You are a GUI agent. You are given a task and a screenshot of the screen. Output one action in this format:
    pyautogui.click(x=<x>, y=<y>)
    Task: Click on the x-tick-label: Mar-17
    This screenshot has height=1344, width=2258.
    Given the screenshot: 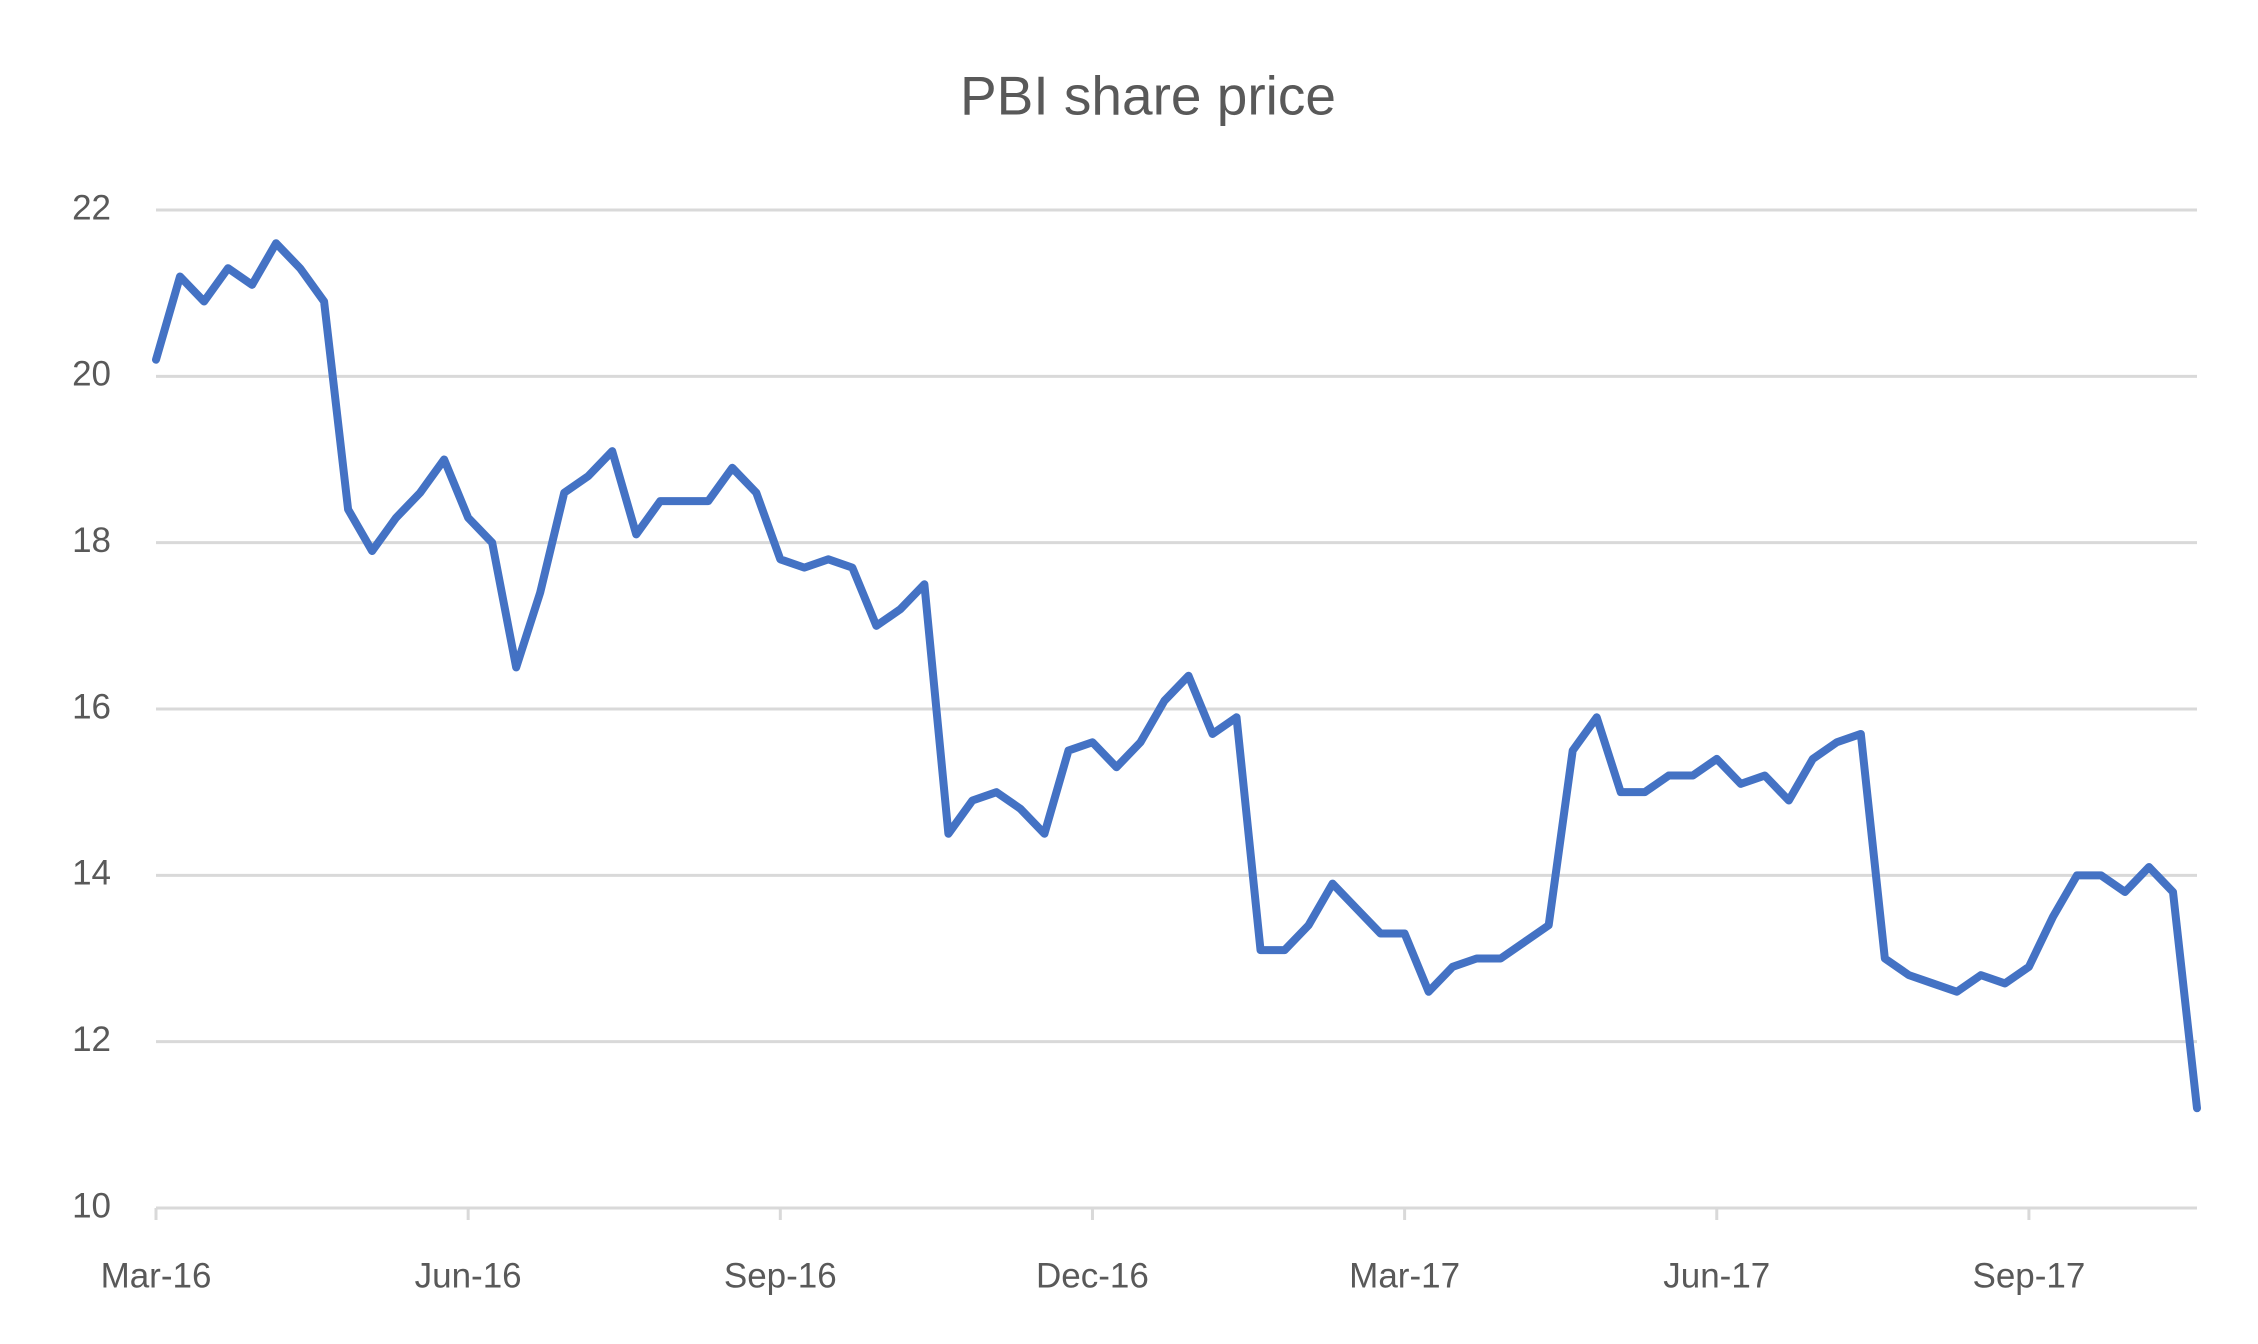 What is the action you would take?
    pyautogui.click(x=1404, y=1275)
    